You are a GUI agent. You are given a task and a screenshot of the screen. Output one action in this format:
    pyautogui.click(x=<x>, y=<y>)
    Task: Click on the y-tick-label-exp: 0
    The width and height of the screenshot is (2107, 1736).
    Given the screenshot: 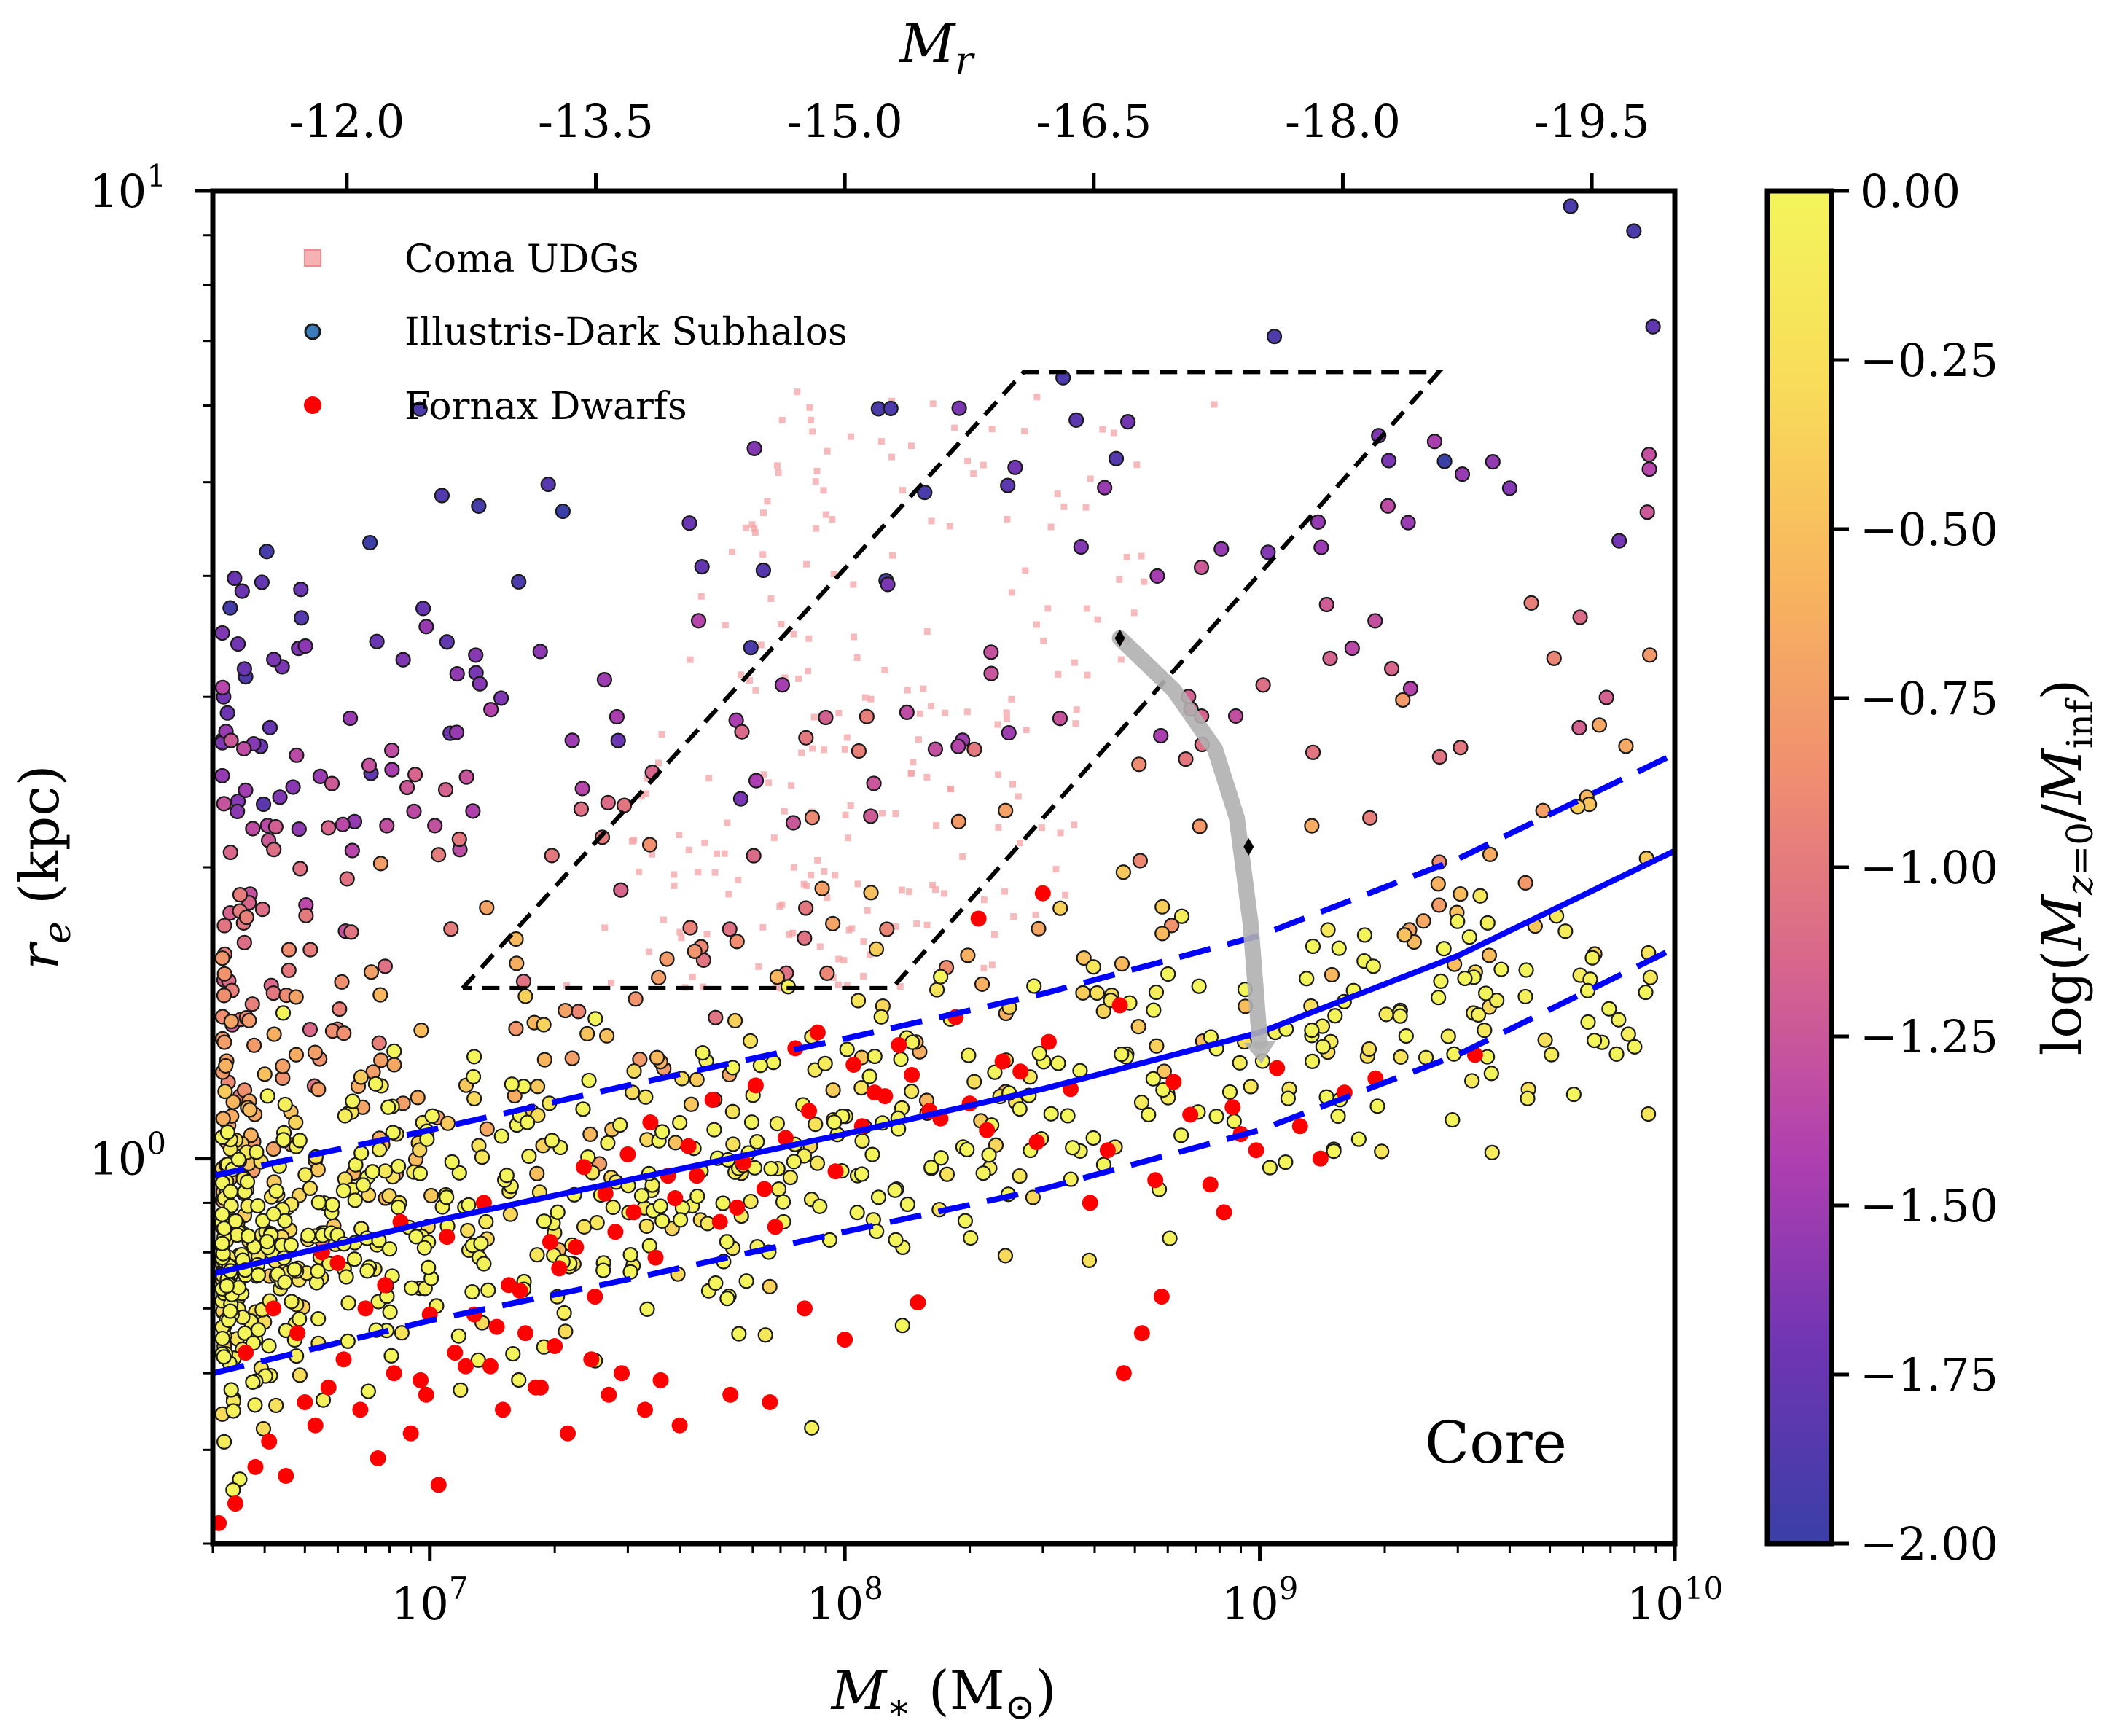 What is the action you would take?
    pyautogui.click(x=156, y=1144)
    